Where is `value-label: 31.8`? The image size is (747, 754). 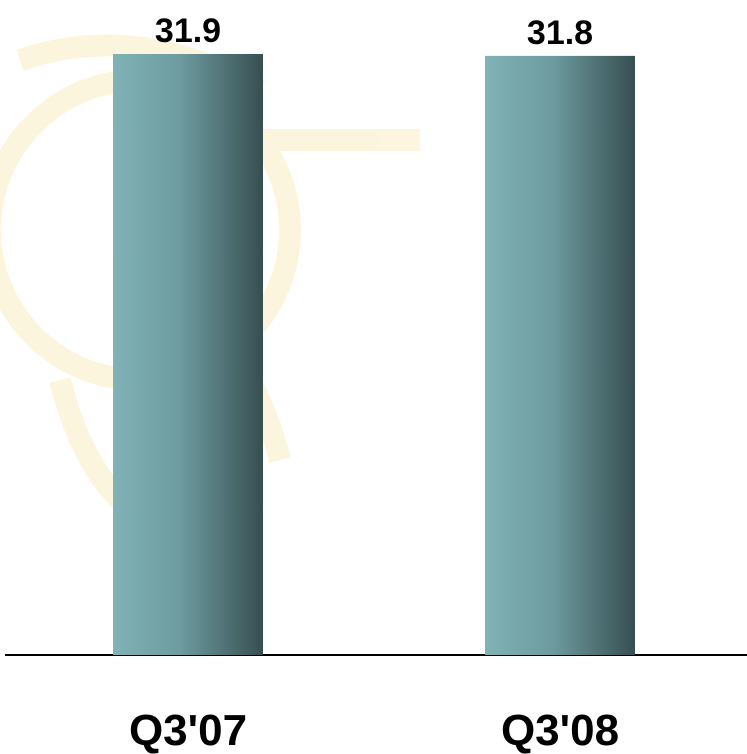
value-label: 31.8 is located at coordinates (560, 33).